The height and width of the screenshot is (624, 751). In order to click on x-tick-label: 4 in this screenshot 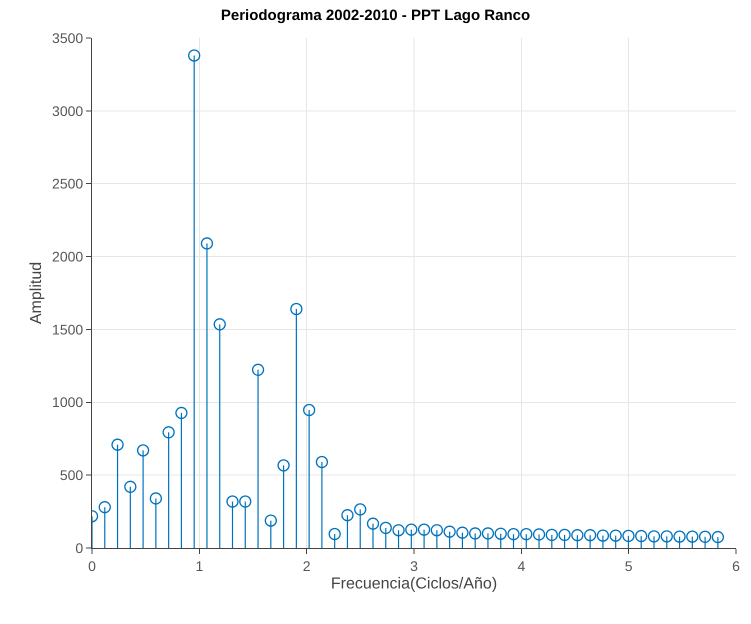, I will do `click(521, 566)`.